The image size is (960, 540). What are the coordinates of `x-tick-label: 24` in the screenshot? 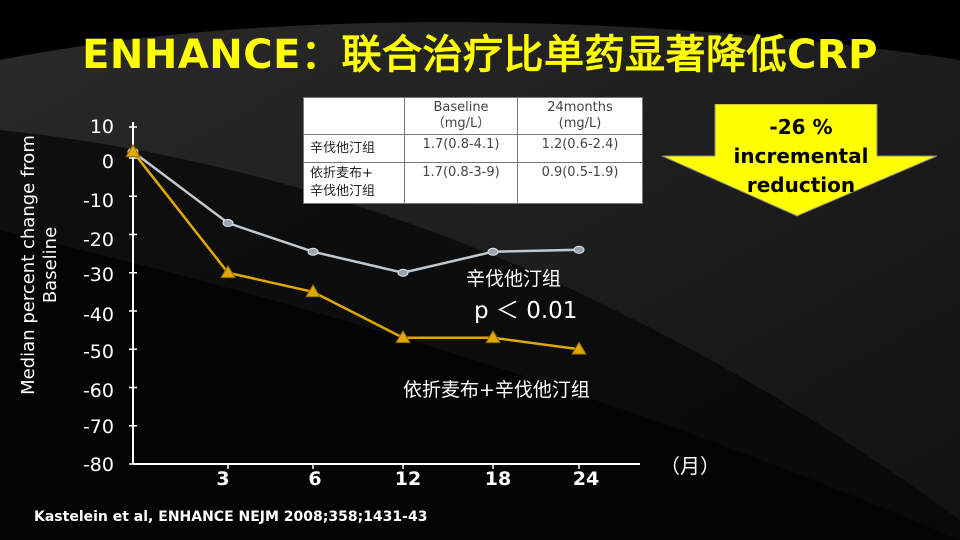 It's located at (586, 479).